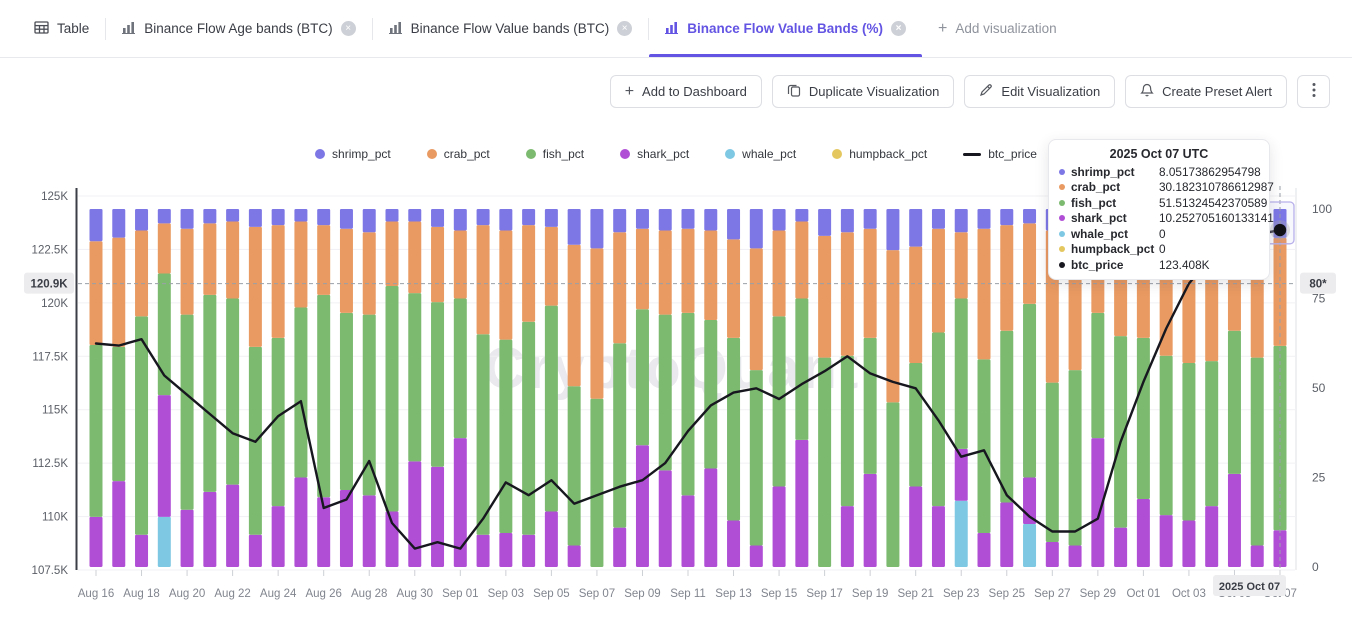  What do you see at coordinates (529, 388) in the screenshot?
I see `bar-Sep 04` at bounding box center [529, 388].